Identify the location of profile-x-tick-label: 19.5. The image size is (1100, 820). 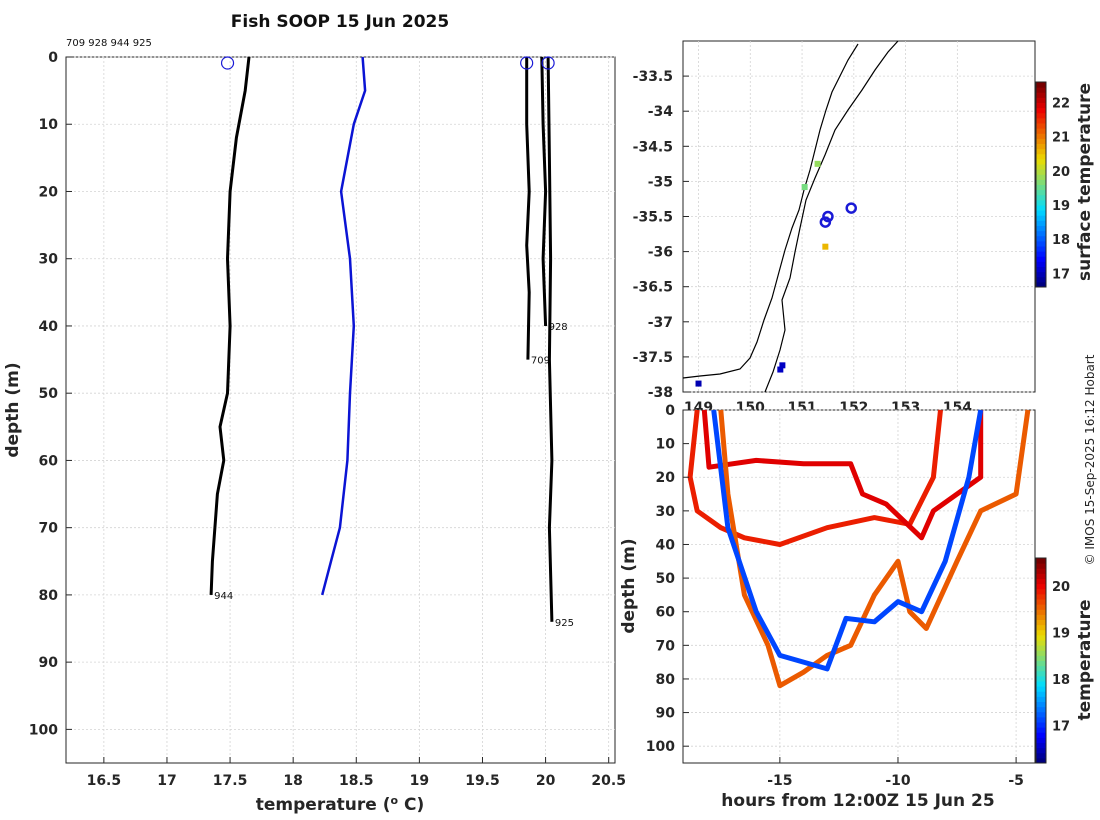
(482, 781).